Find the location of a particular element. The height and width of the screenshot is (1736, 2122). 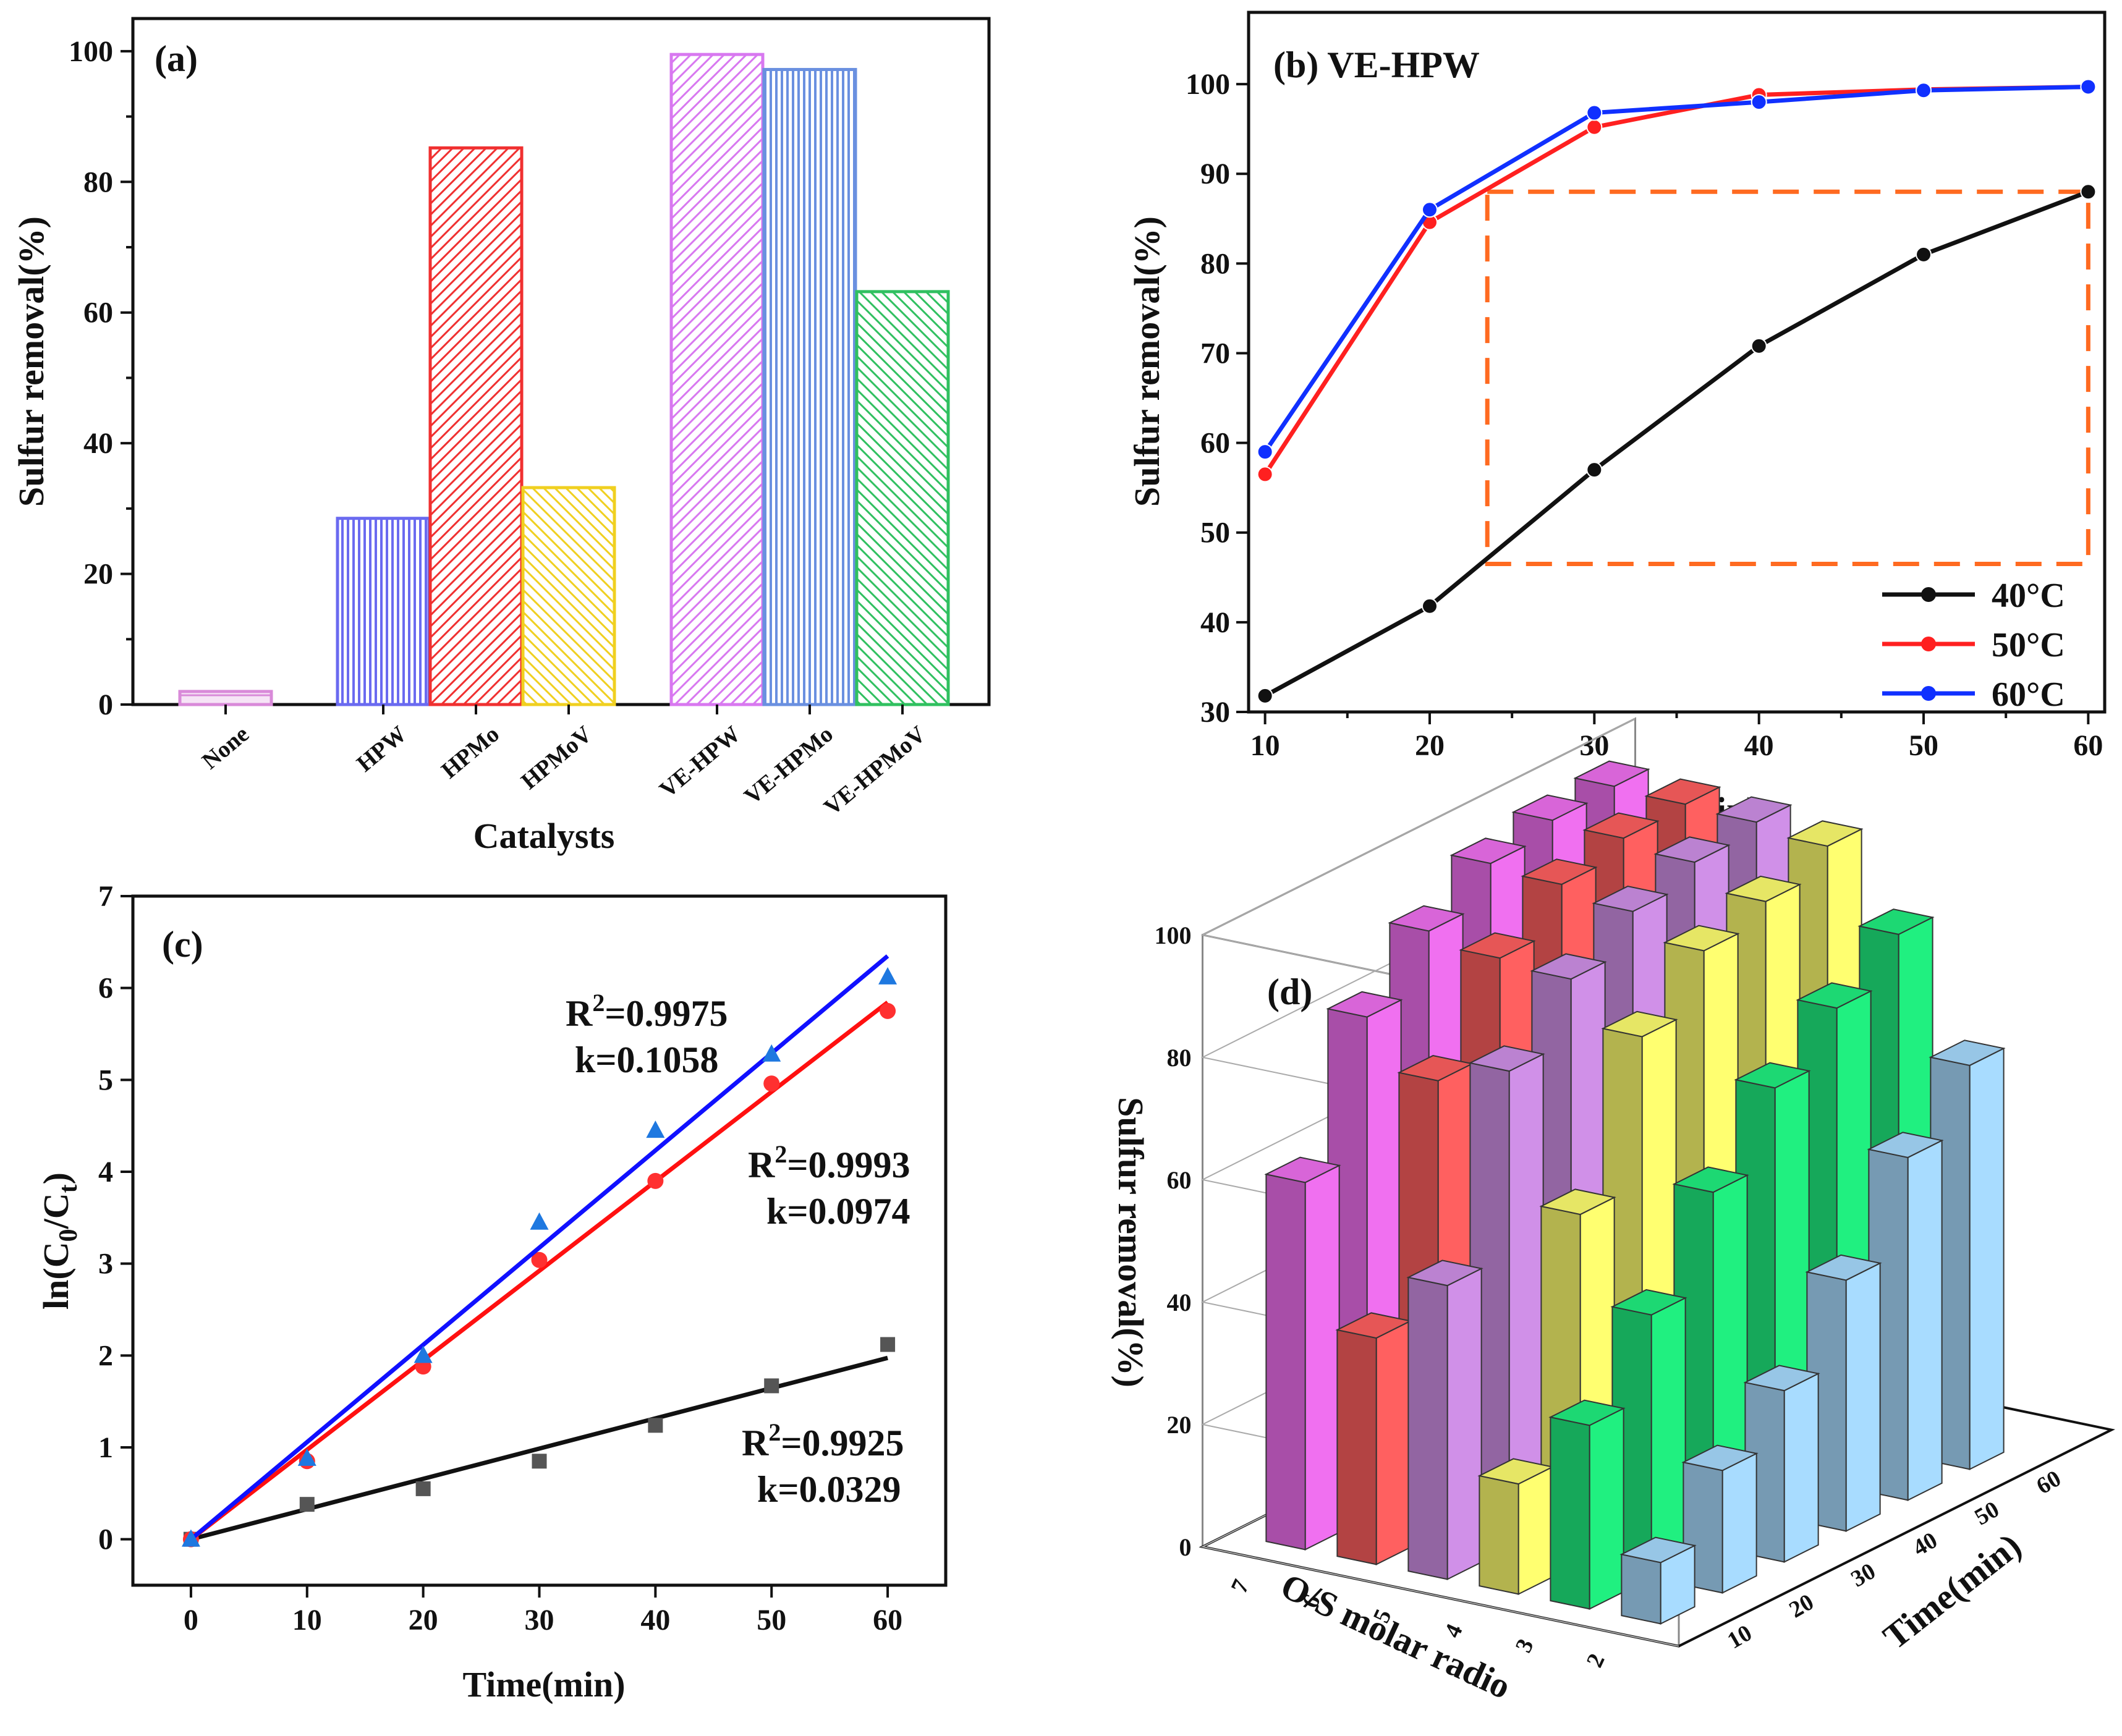

fit-value: =0.9993 is located at coordinates (848, 1165).